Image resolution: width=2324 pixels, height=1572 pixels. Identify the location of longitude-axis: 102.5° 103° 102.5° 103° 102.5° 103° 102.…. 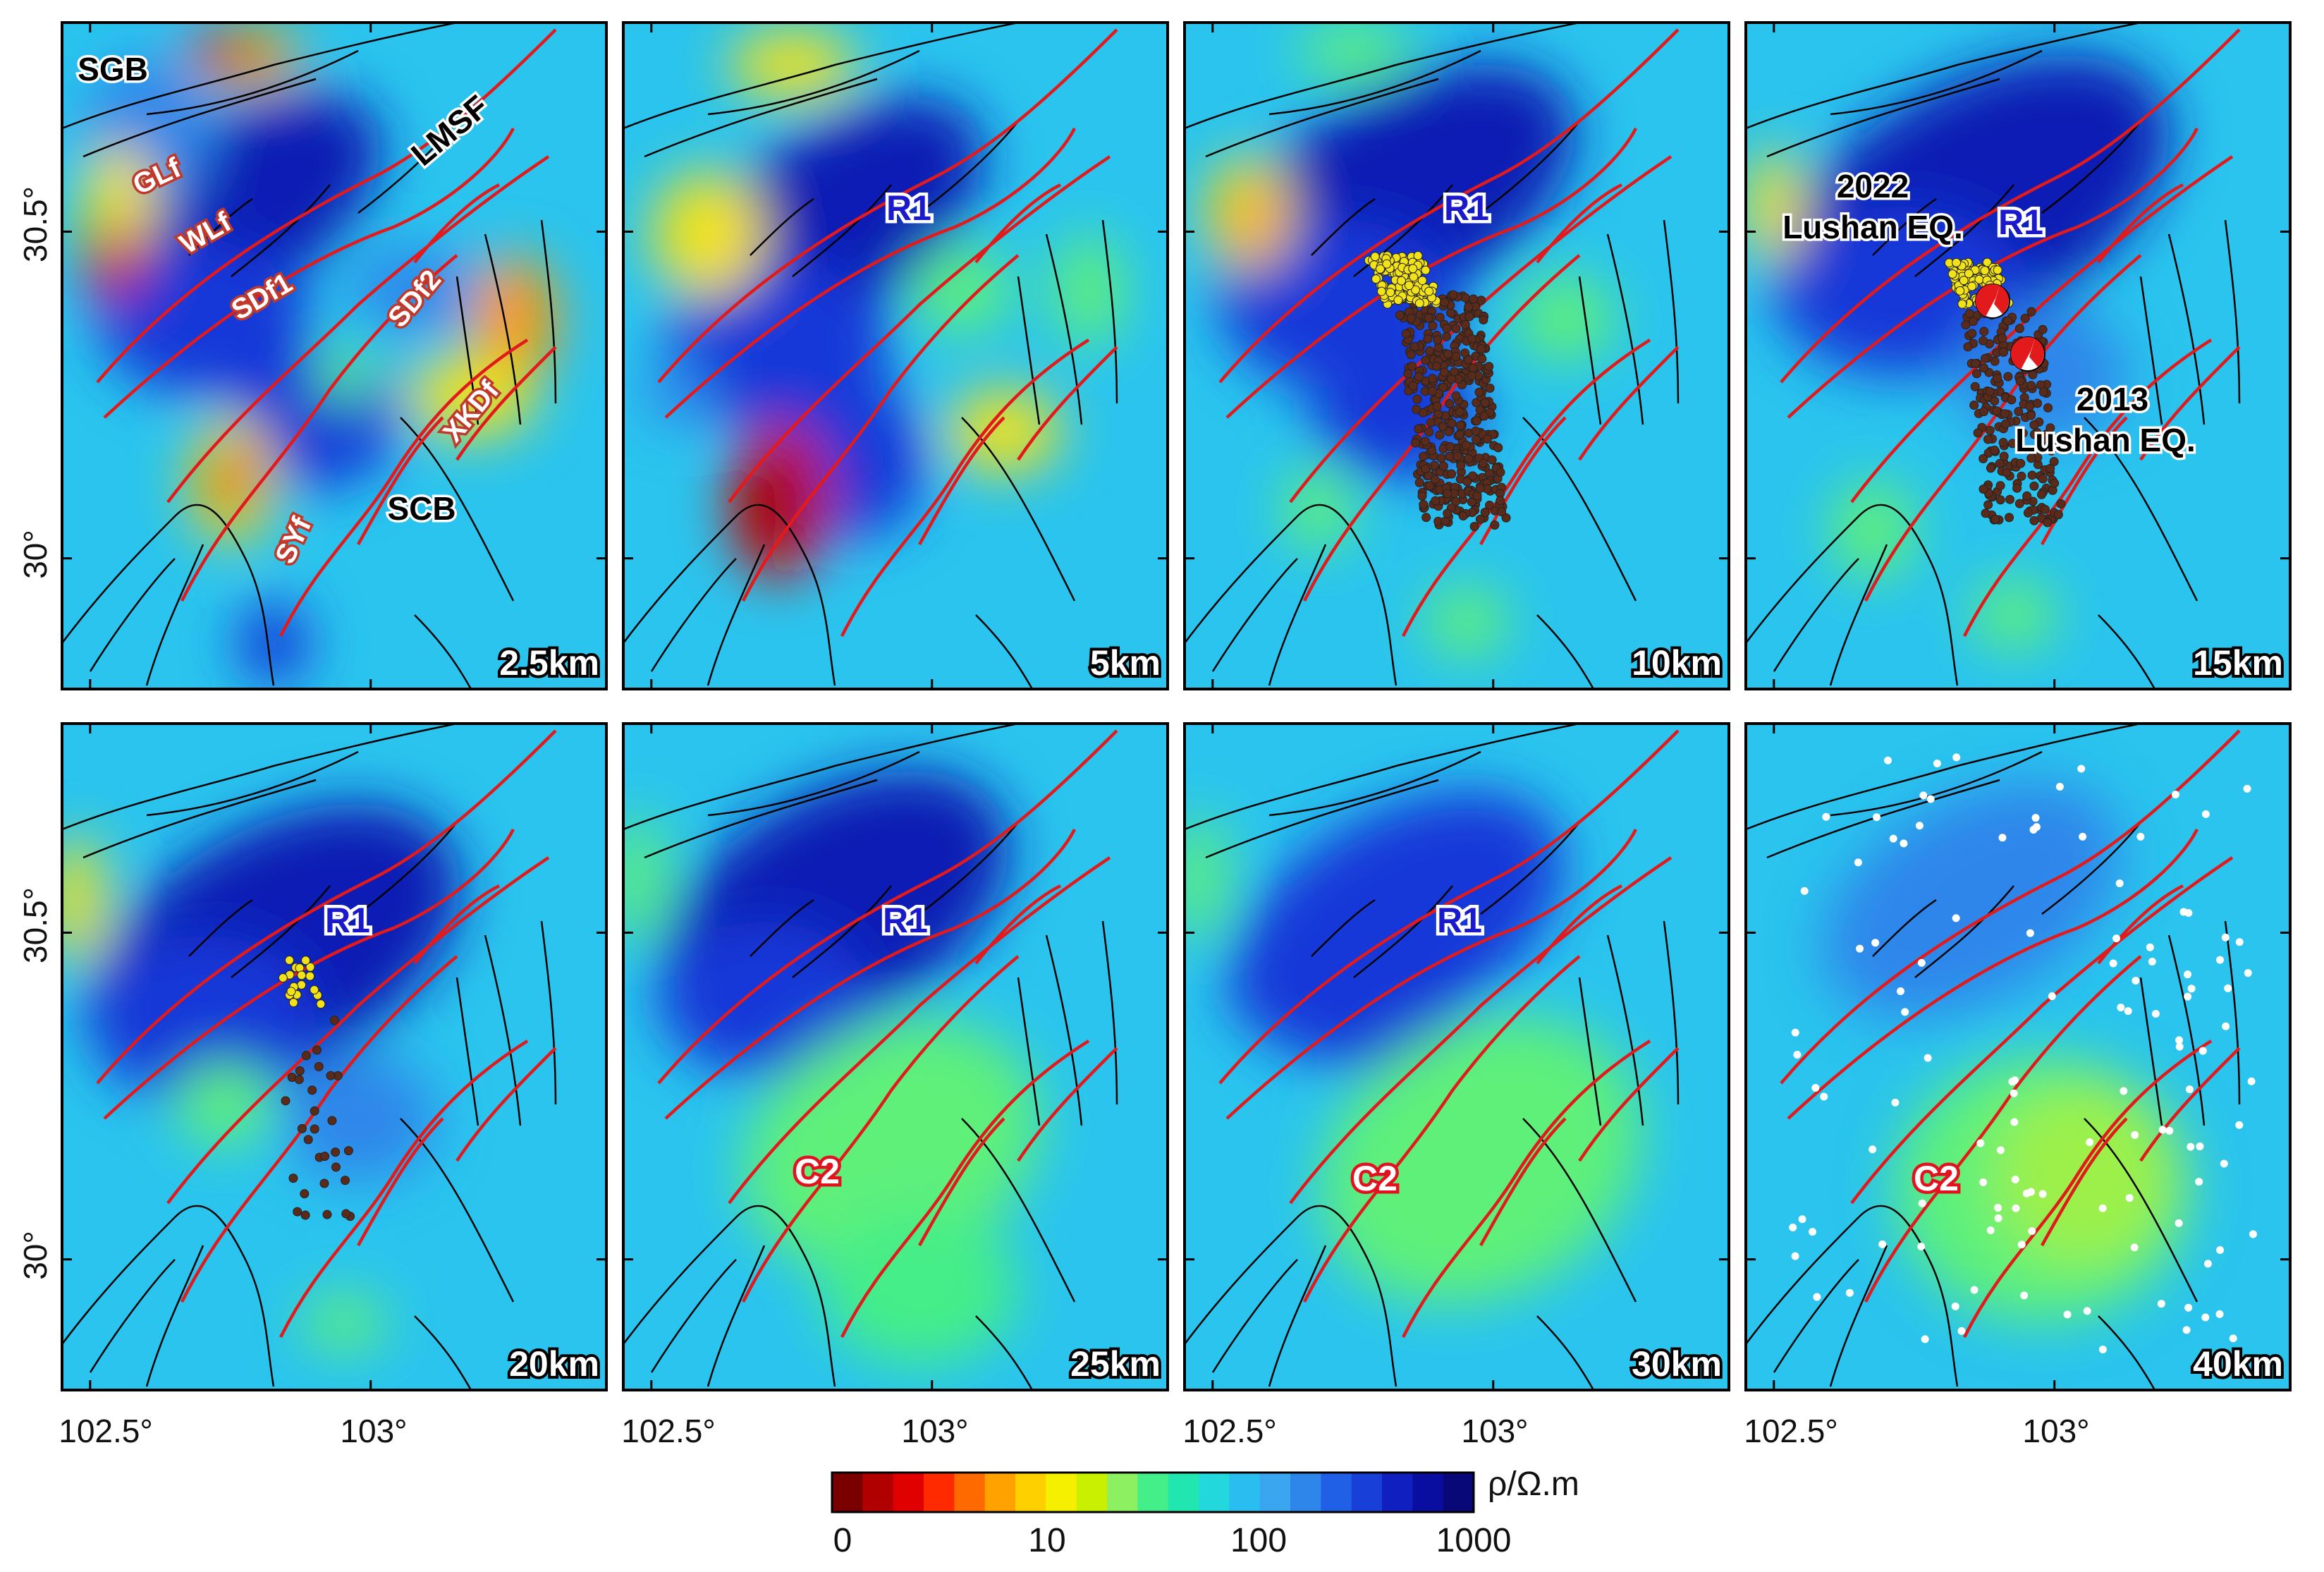
(1074, 1431).